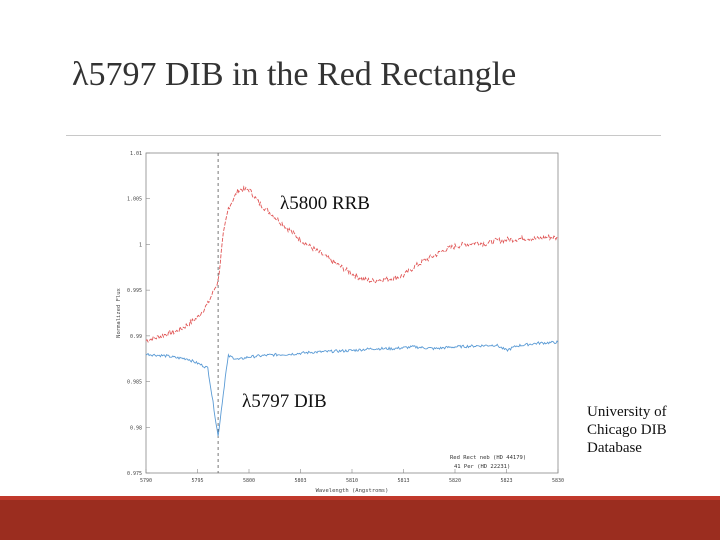  What do you see at coordinates (506, 481) in the screenshot?
I see `x-tick-label: 5823` at bounding box center [506, 481].